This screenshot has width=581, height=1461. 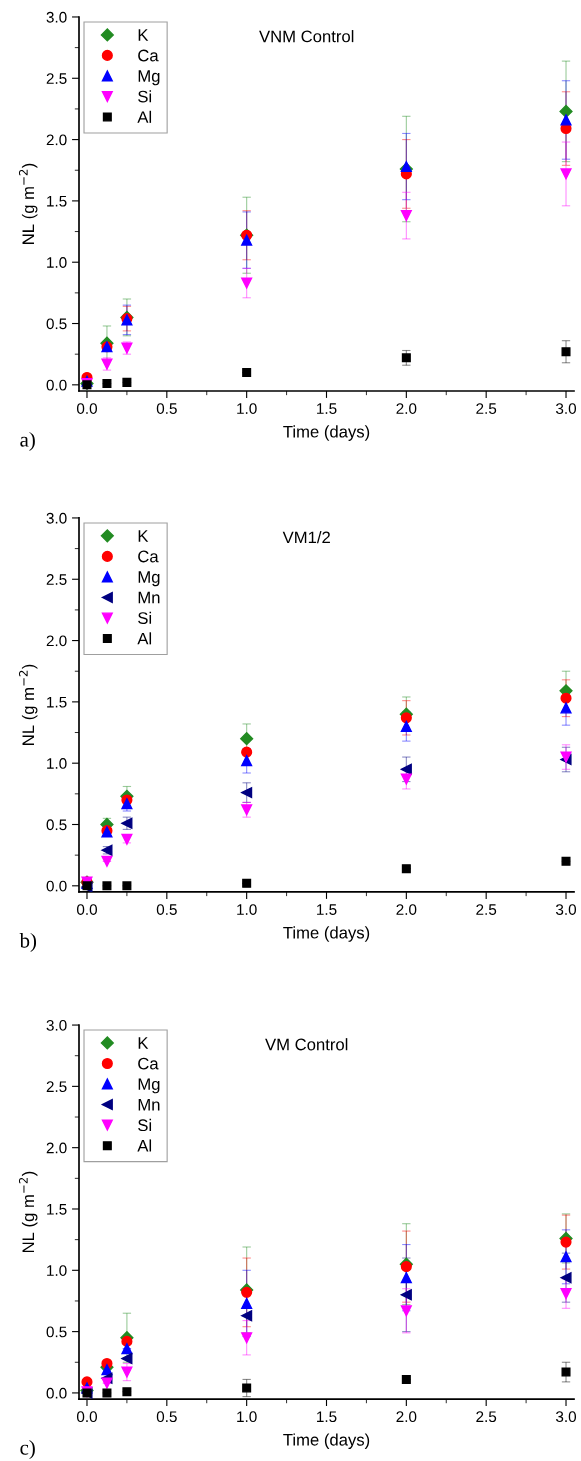 I want to click on text: VM Control, so click(x=306, y=1044).